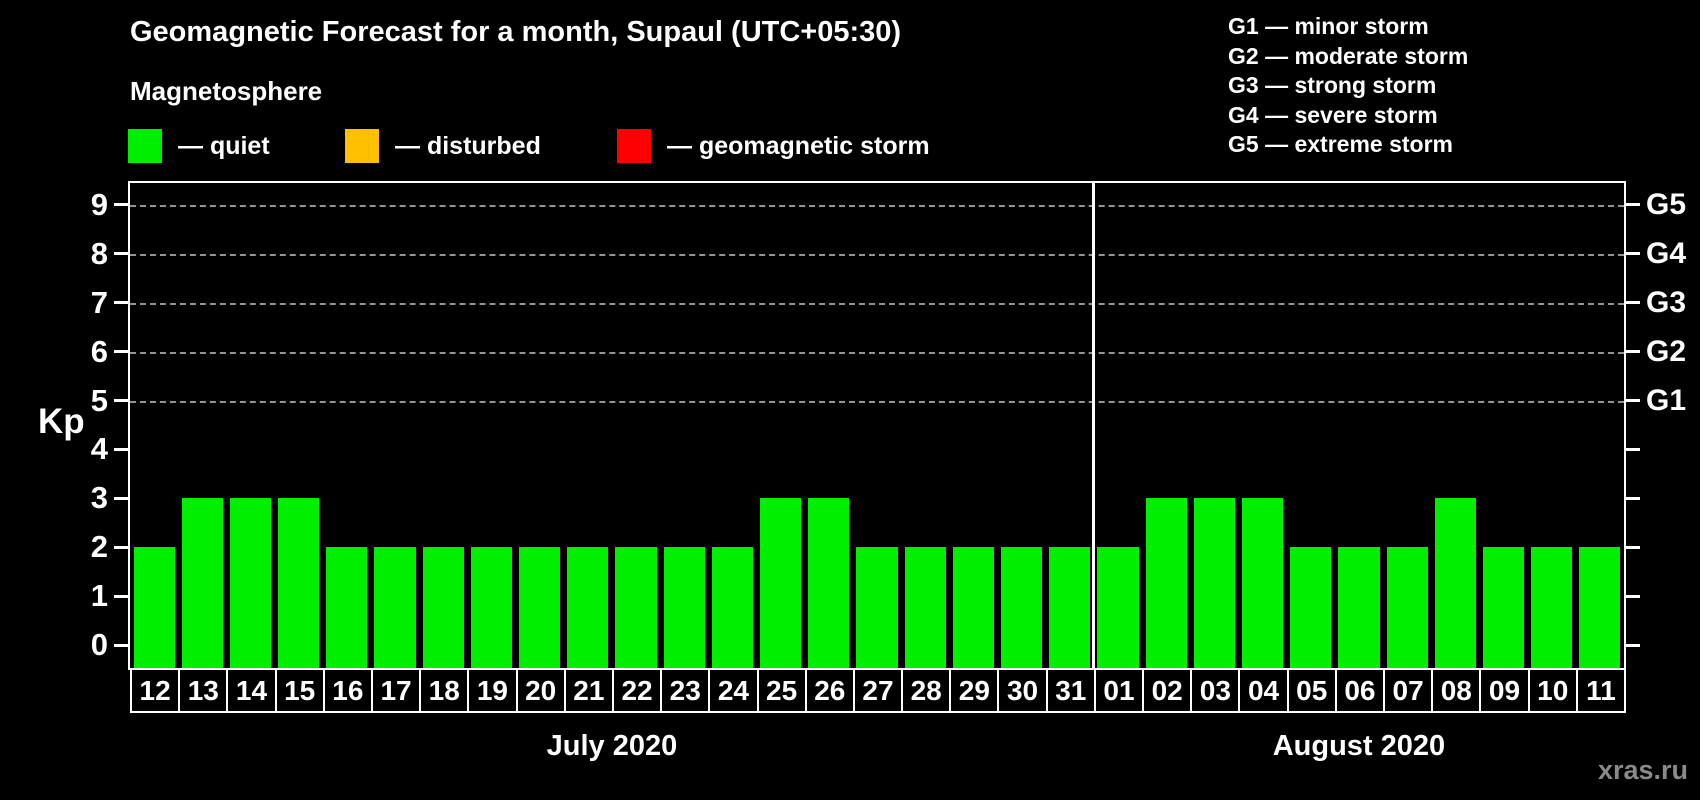 The image size is (1700, 800). What do you see at coordinates (299, 690) in the screenshot?
I see `day-cell: 15` at bounding box center [299, 690].